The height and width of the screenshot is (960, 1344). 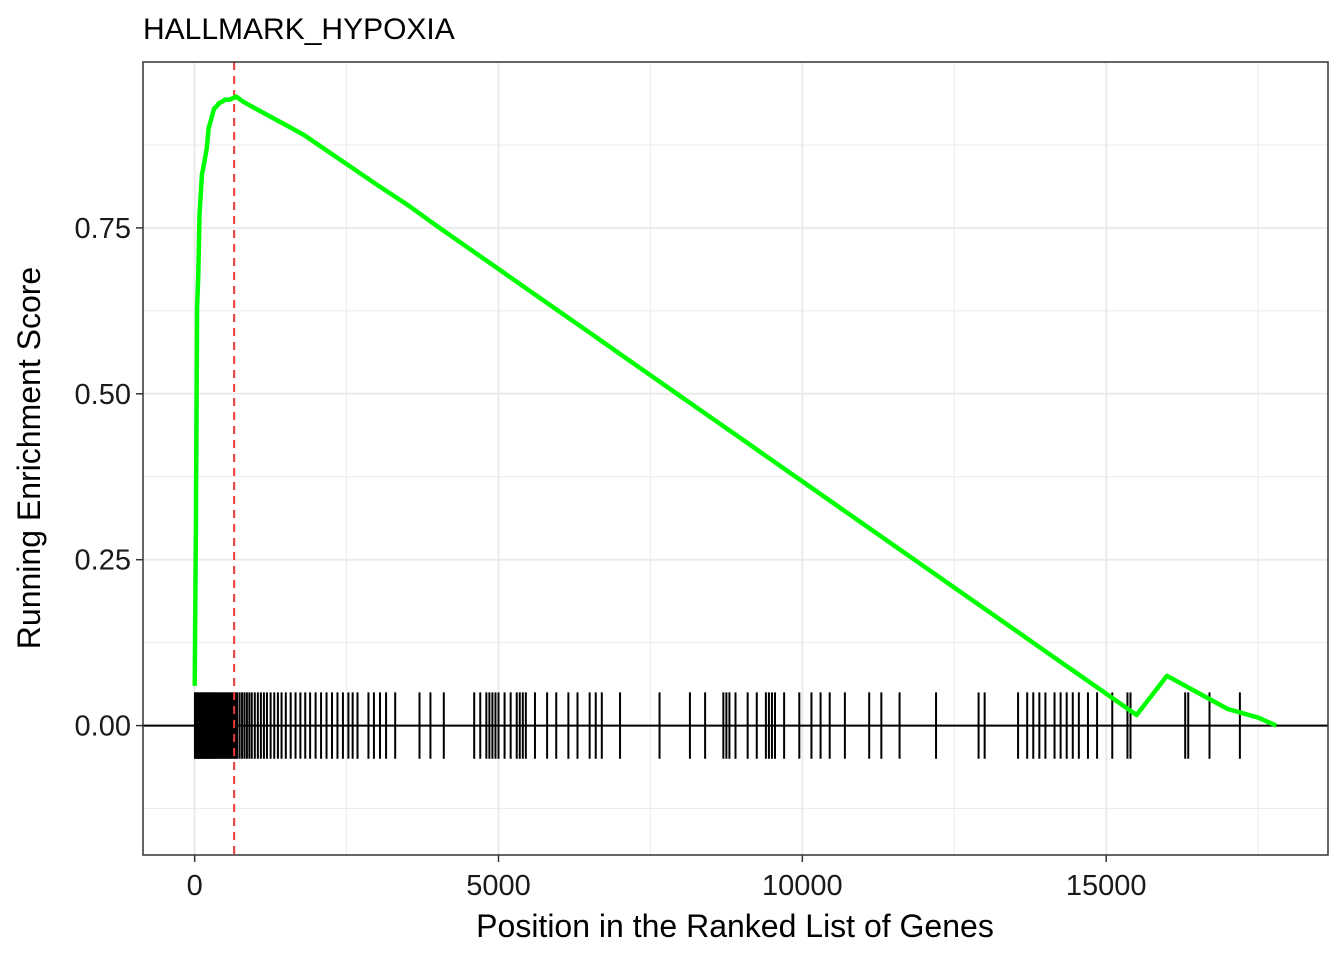 I want to click on y-tick-label: 0.50, so click(x=103, y=395).